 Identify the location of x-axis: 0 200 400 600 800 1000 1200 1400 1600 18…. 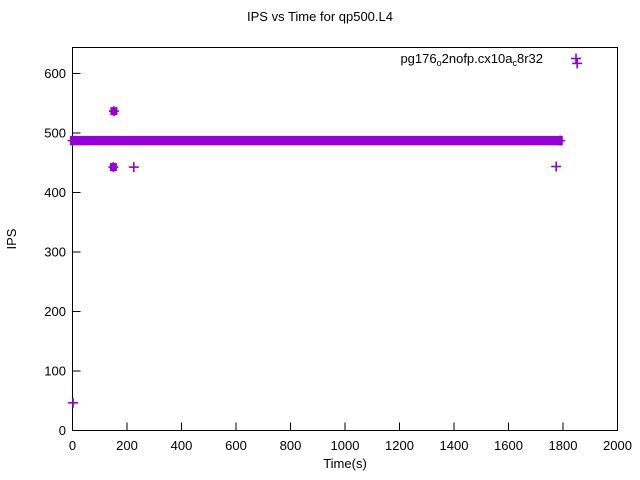
(350, 437).